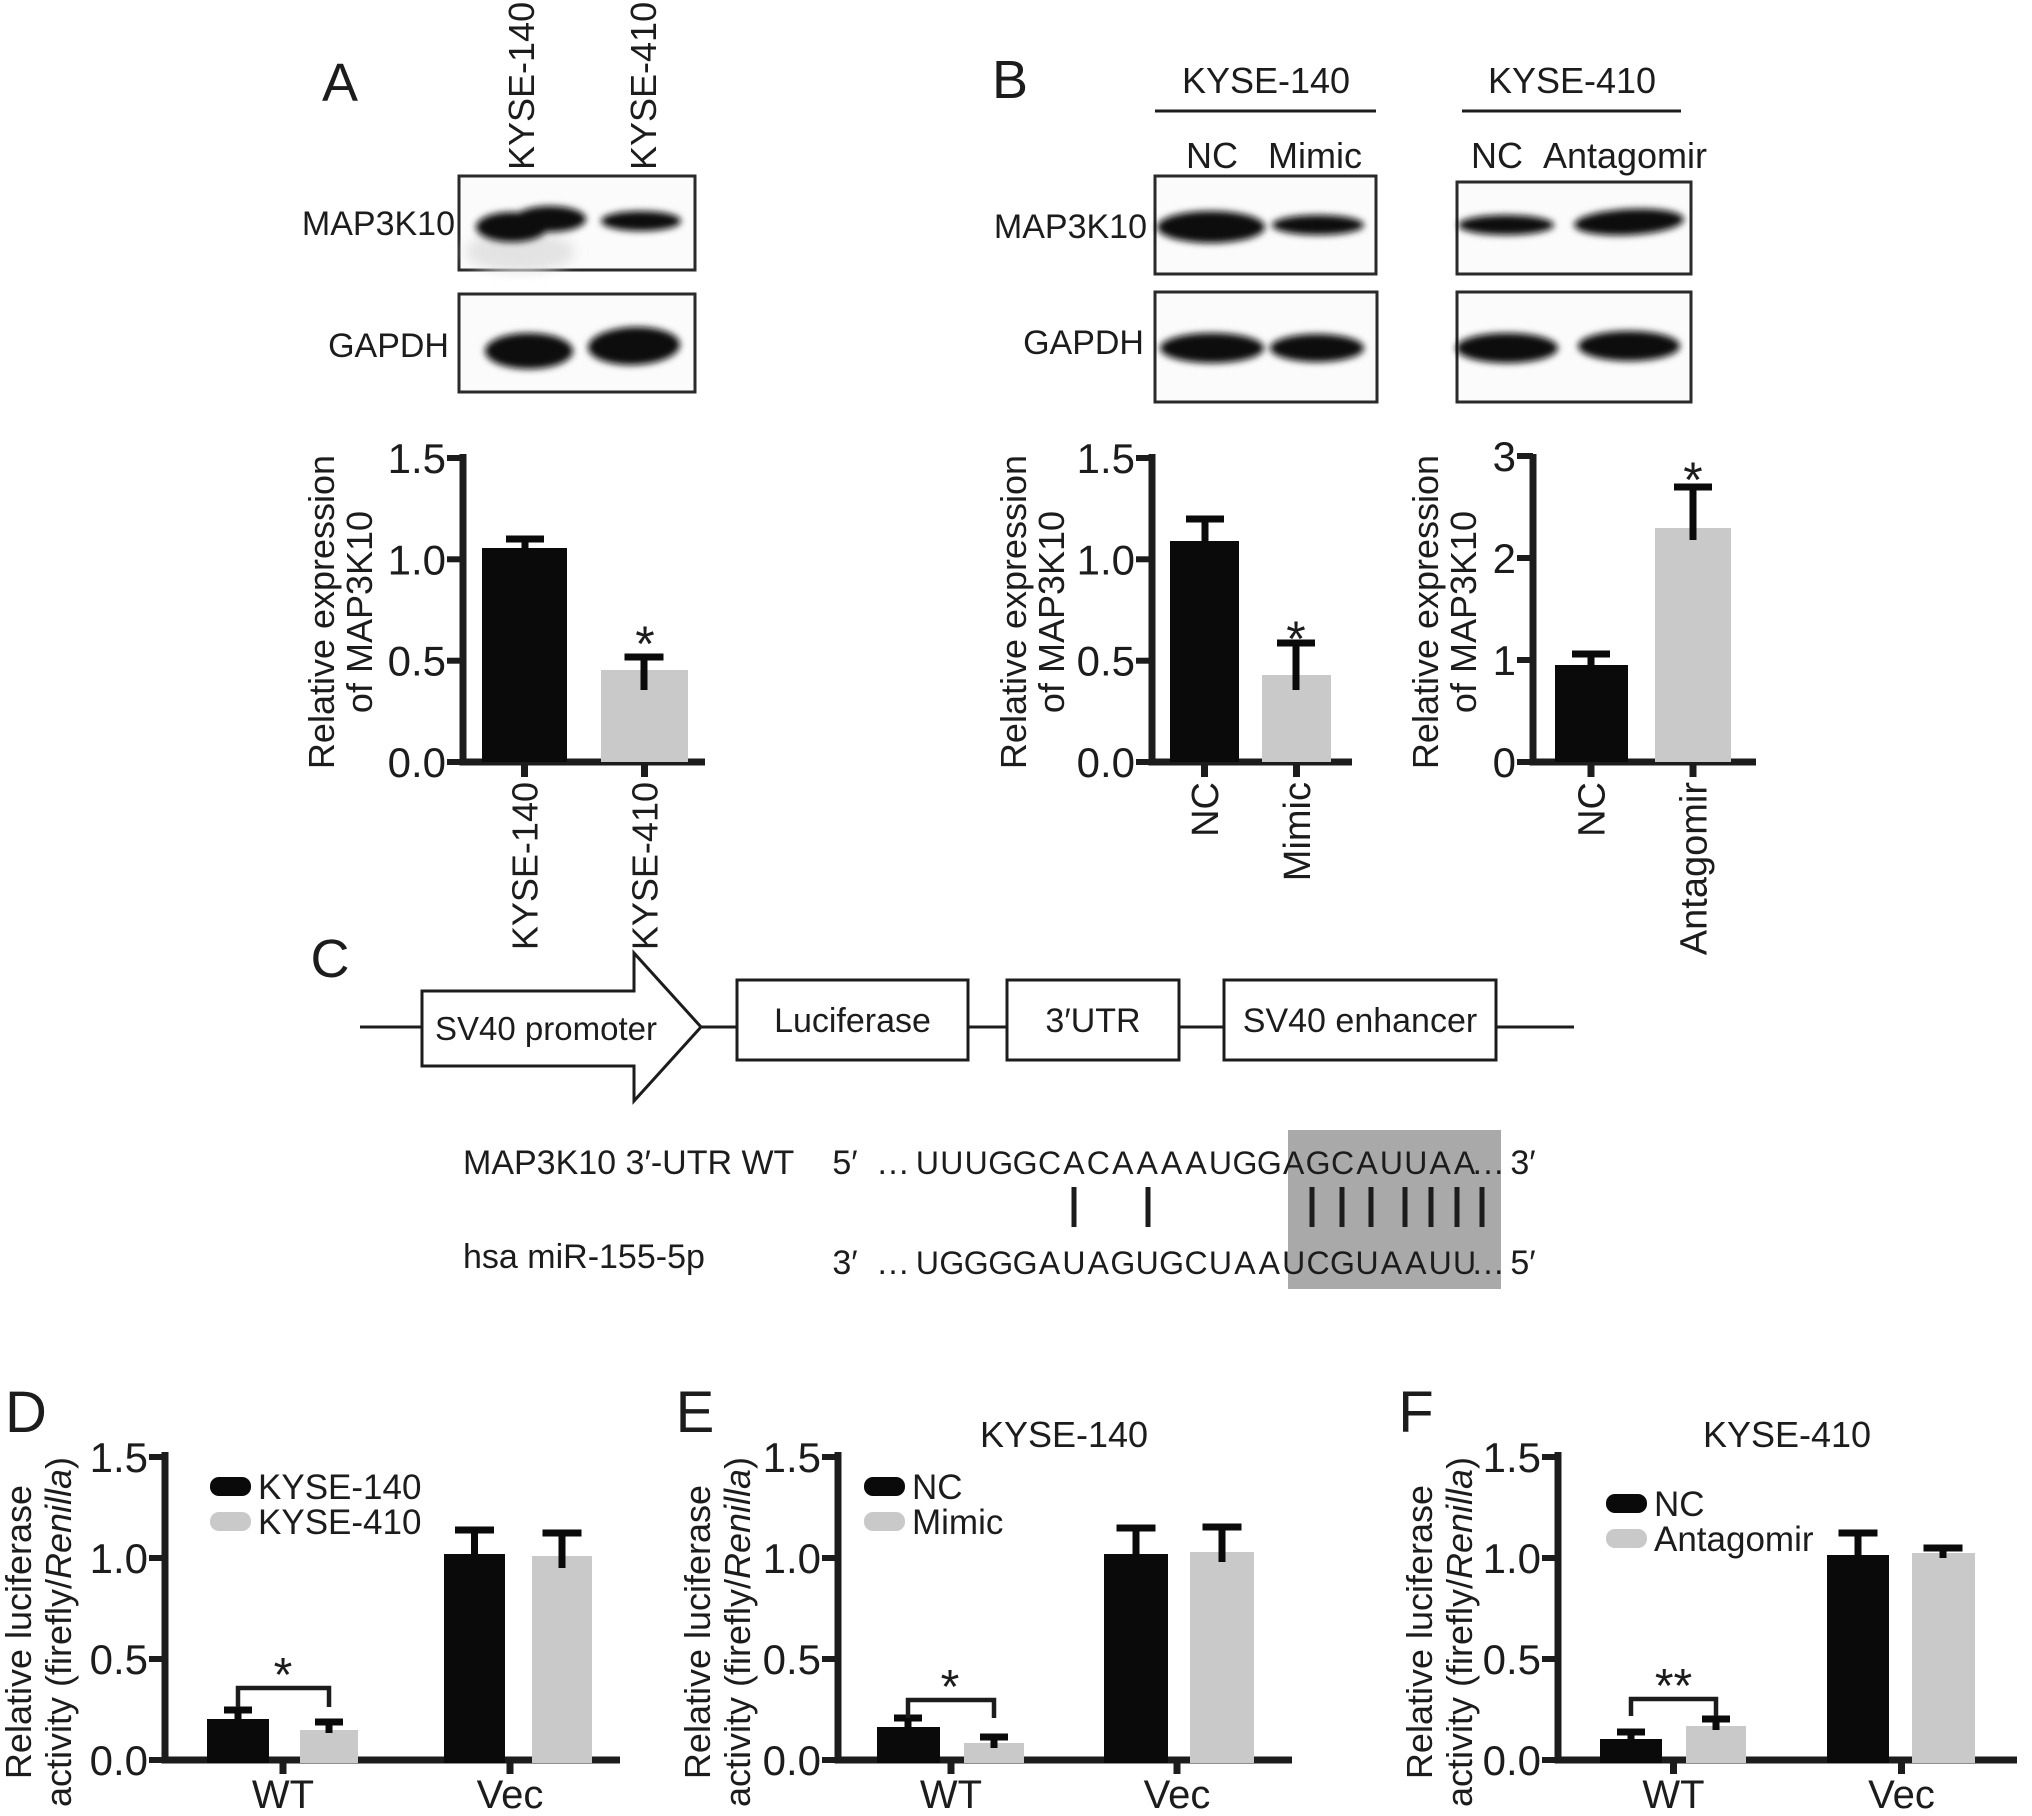 The height and width of the screenshot is (1816, 2032). What do you see at coordinates (1315, 155) in the screenshot?
I see `svg-text: Mimic` at bounding box center [1315, 155].